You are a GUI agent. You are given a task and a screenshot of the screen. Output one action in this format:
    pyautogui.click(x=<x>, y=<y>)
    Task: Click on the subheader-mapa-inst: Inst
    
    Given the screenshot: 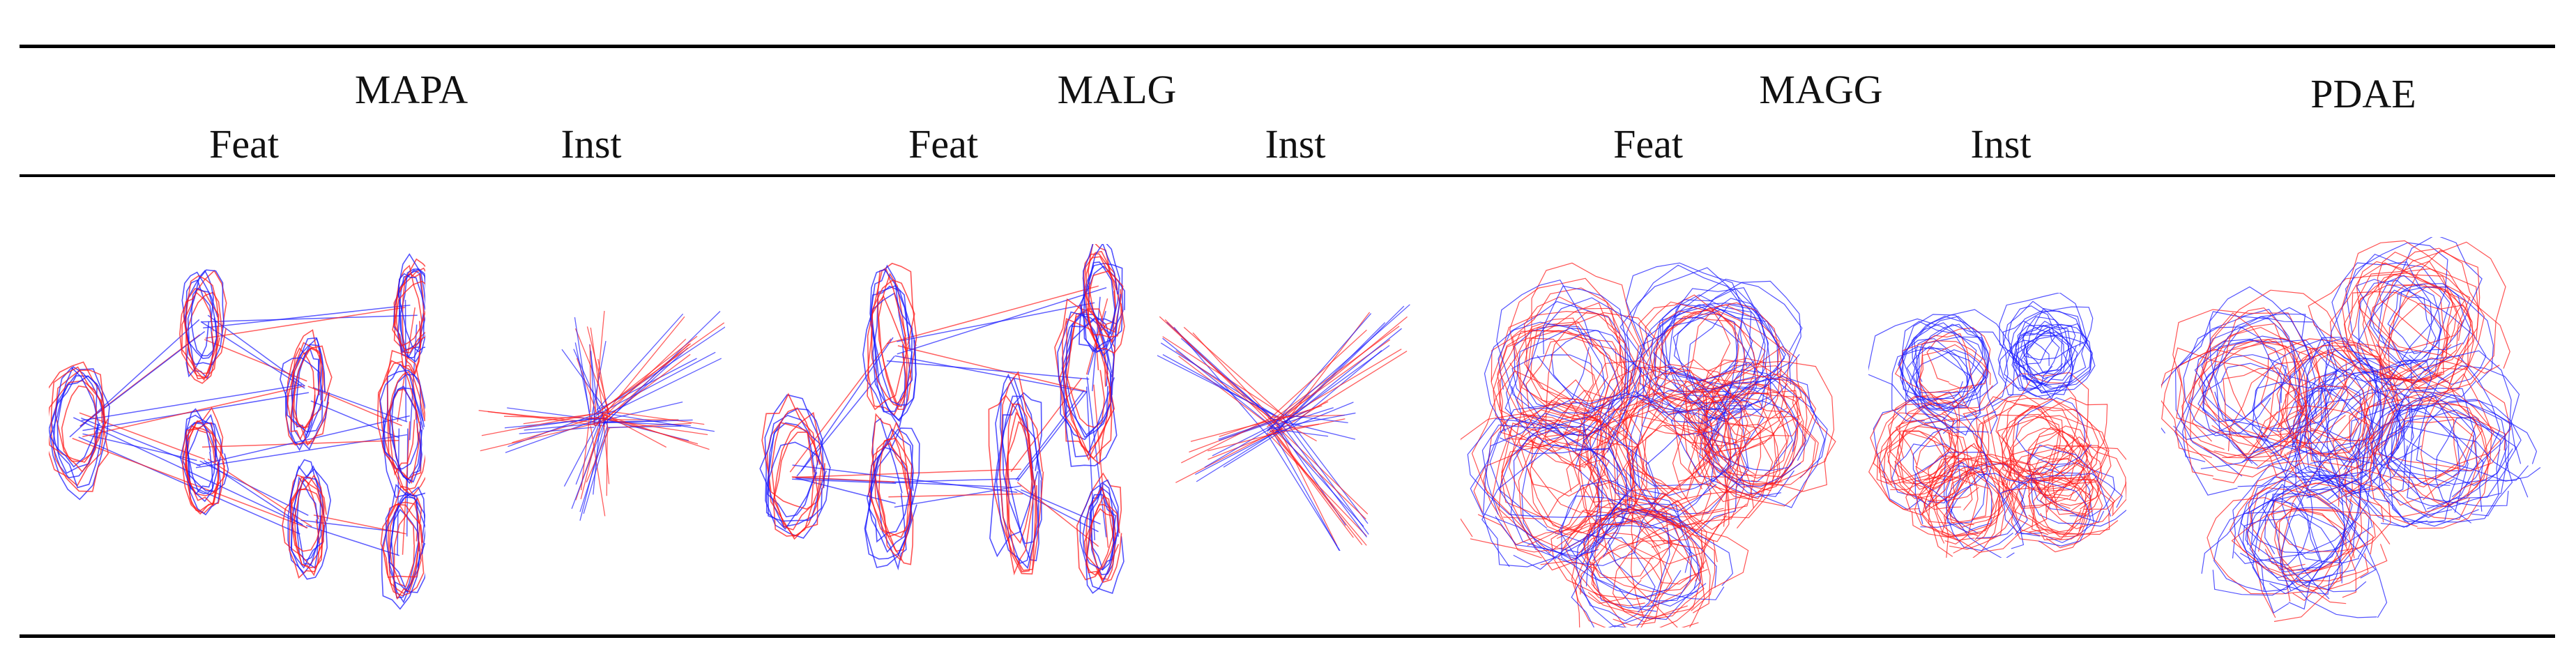 What is the action you would take?
    pyautogui.click(x=591, y=144)
    